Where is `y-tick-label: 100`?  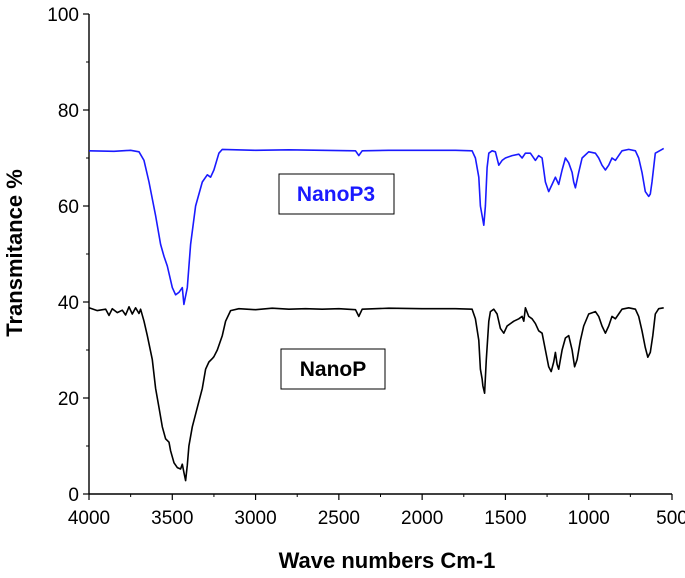 y-tick-label: 100 is located at coordinates (63, 15).